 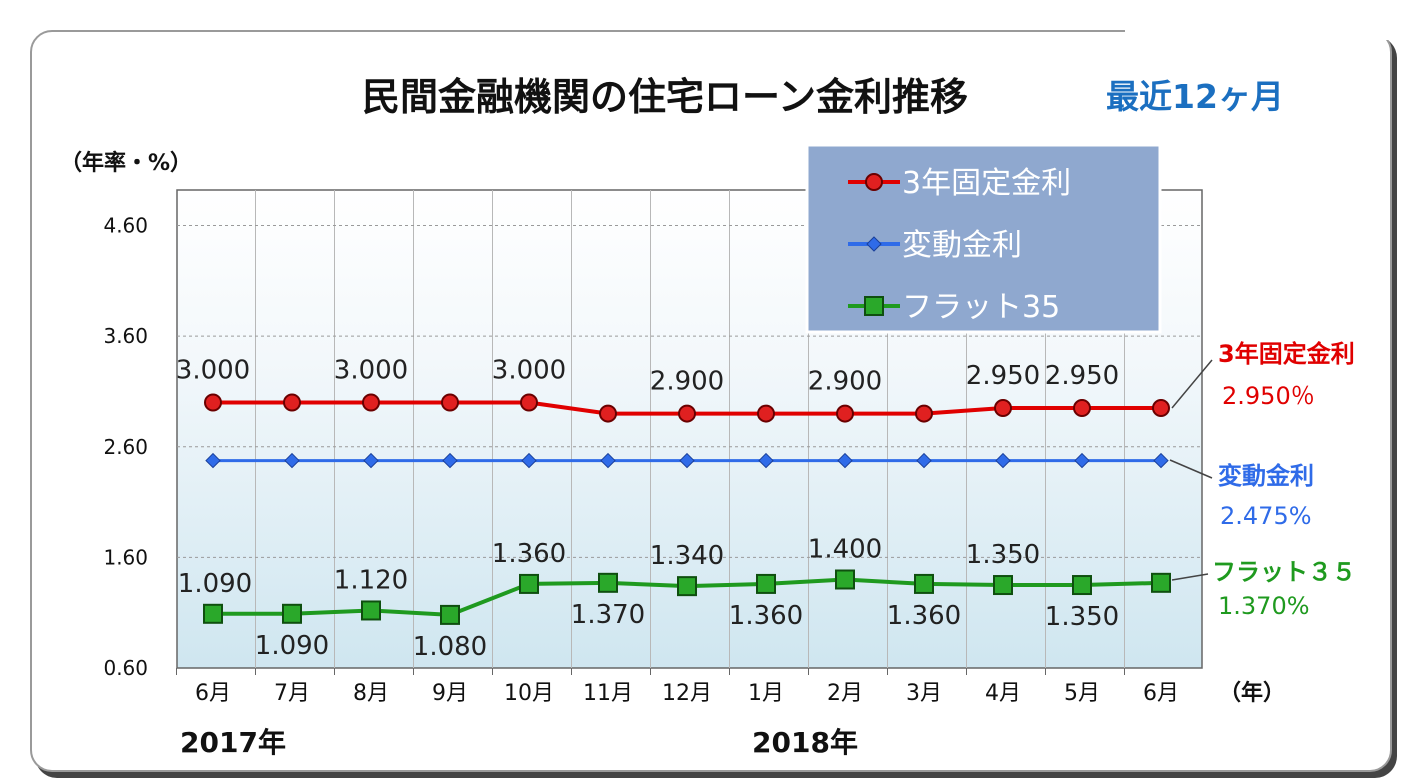 I want to click on year-label-2017: 2017年, so click(x=233, y=742).